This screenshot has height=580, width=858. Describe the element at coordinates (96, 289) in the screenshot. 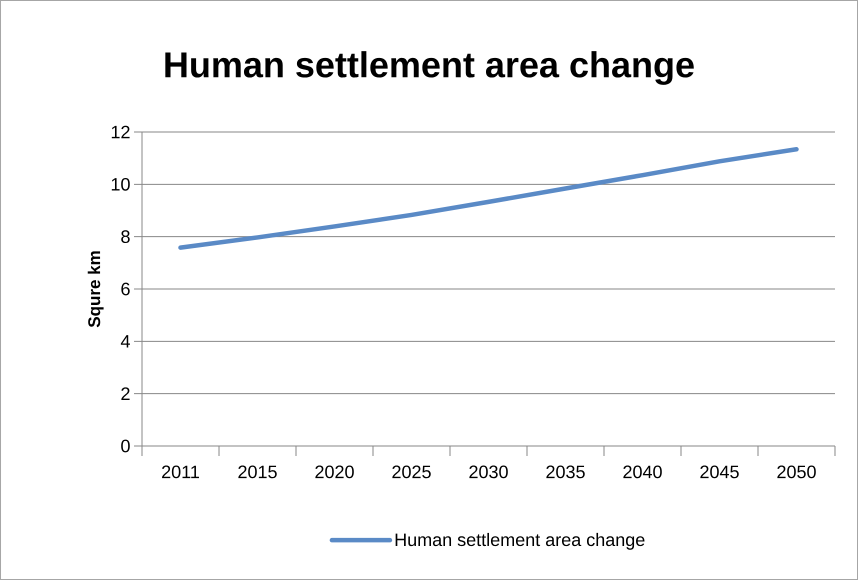

I see `y-axis-title: Squre km` at that location.